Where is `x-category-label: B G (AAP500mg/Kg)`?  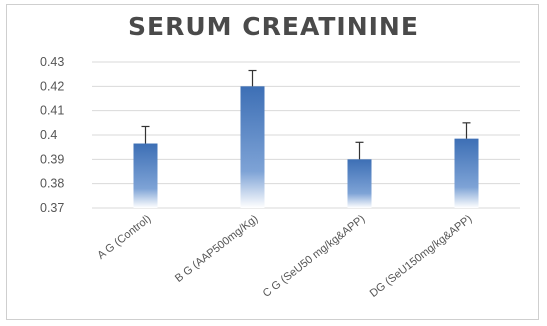
x-category-label: B G (AAP500mg/Kg) is located at coordinates (216, 249).